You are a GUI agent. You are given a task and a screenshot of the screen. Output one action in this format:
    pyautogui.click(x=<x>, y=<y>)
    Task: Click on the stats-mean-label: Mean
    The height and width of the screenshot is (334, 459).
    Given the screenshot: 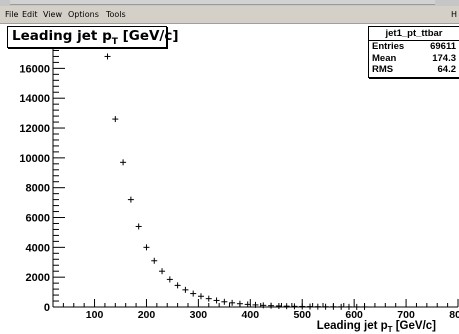 What is the action you would take?
    pyautogui.click(x=384, y=58)
    